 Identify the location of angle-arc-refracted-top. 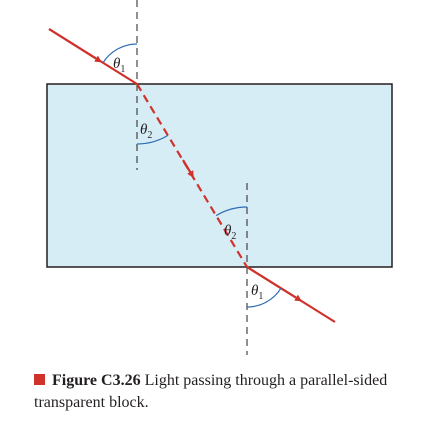
(152, 139).